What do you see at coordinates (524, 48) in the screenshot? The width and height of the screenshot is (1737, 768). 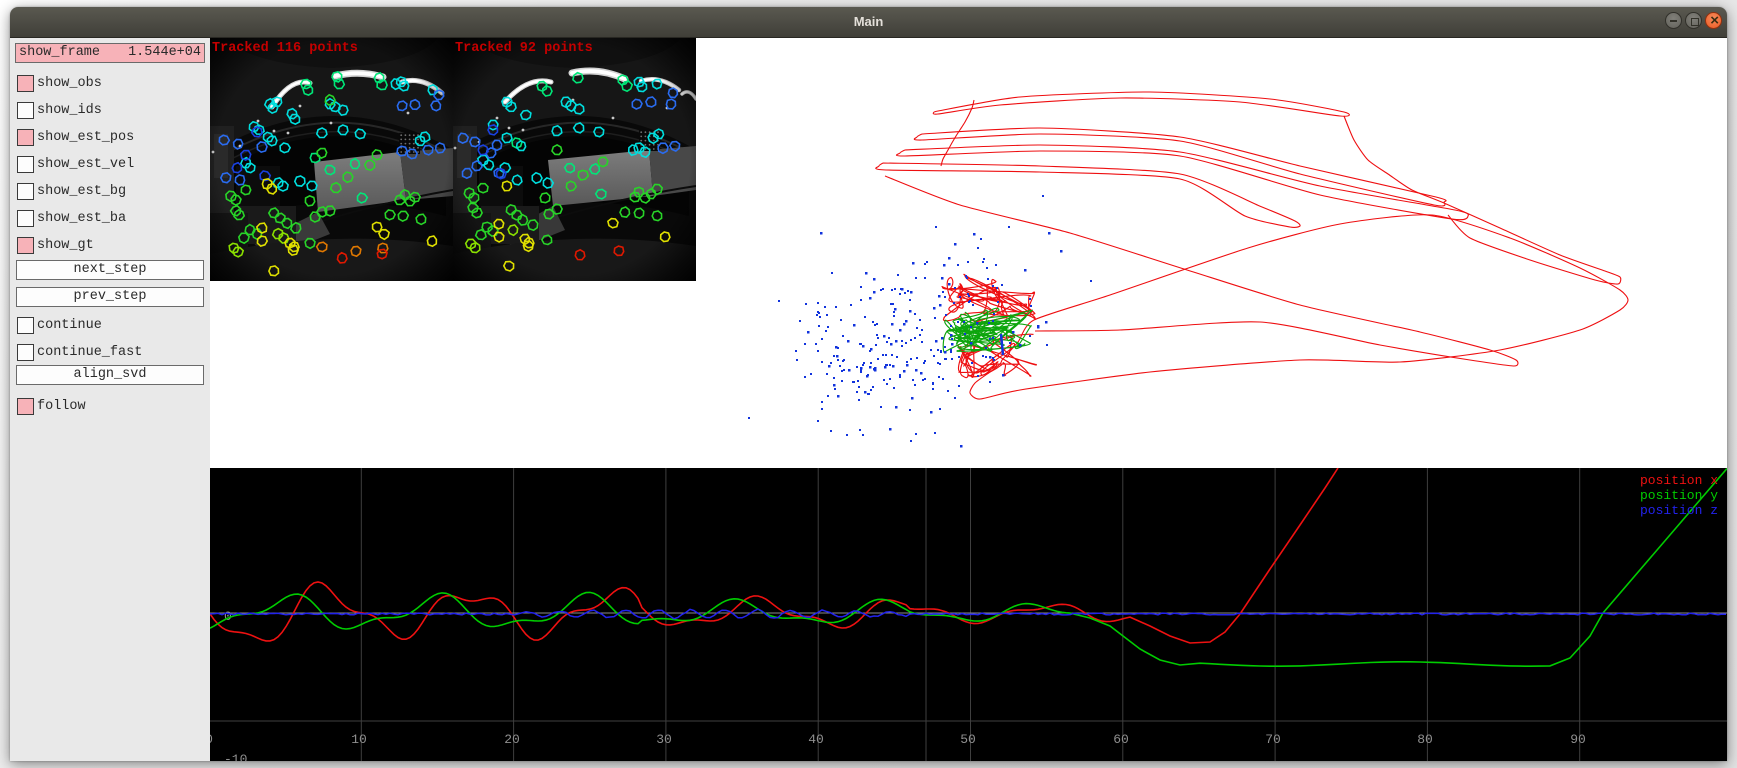 I see `svg-text: Tracked 92 points` at bounding box center [524, 48].